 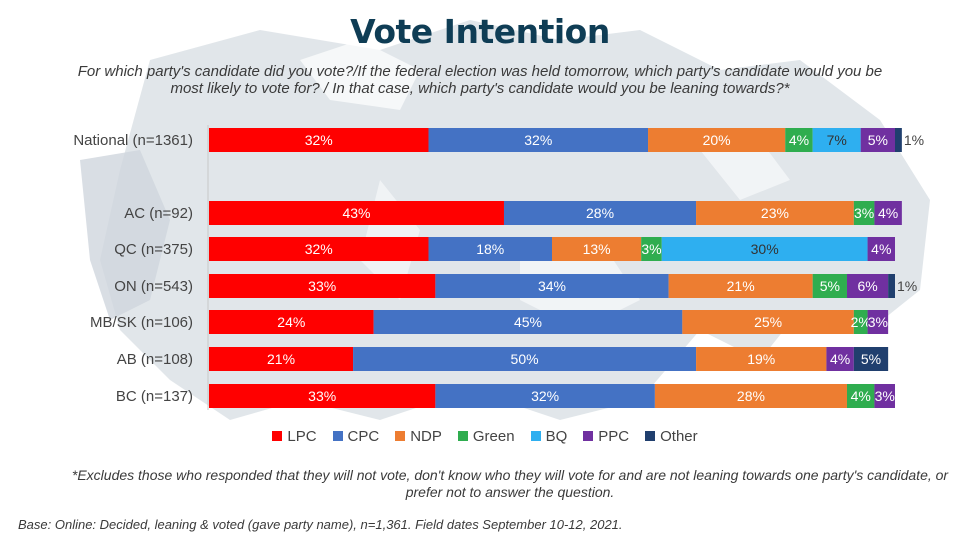 I want to click on data-label-other-on-n-543: 1%, so click(x=907, y=286).